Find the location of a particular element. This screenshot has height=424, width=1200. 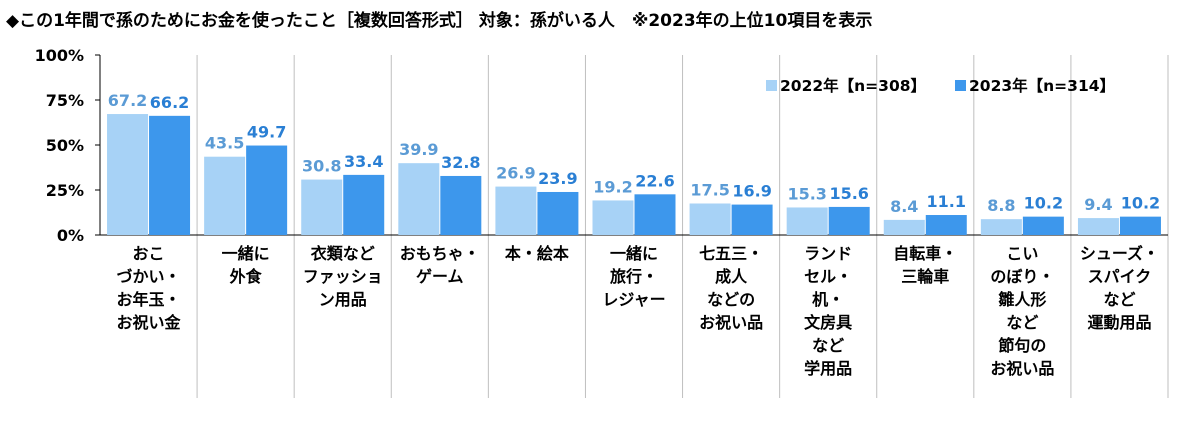

category-label: 本・絵本 is located at coordinates (536, 253).